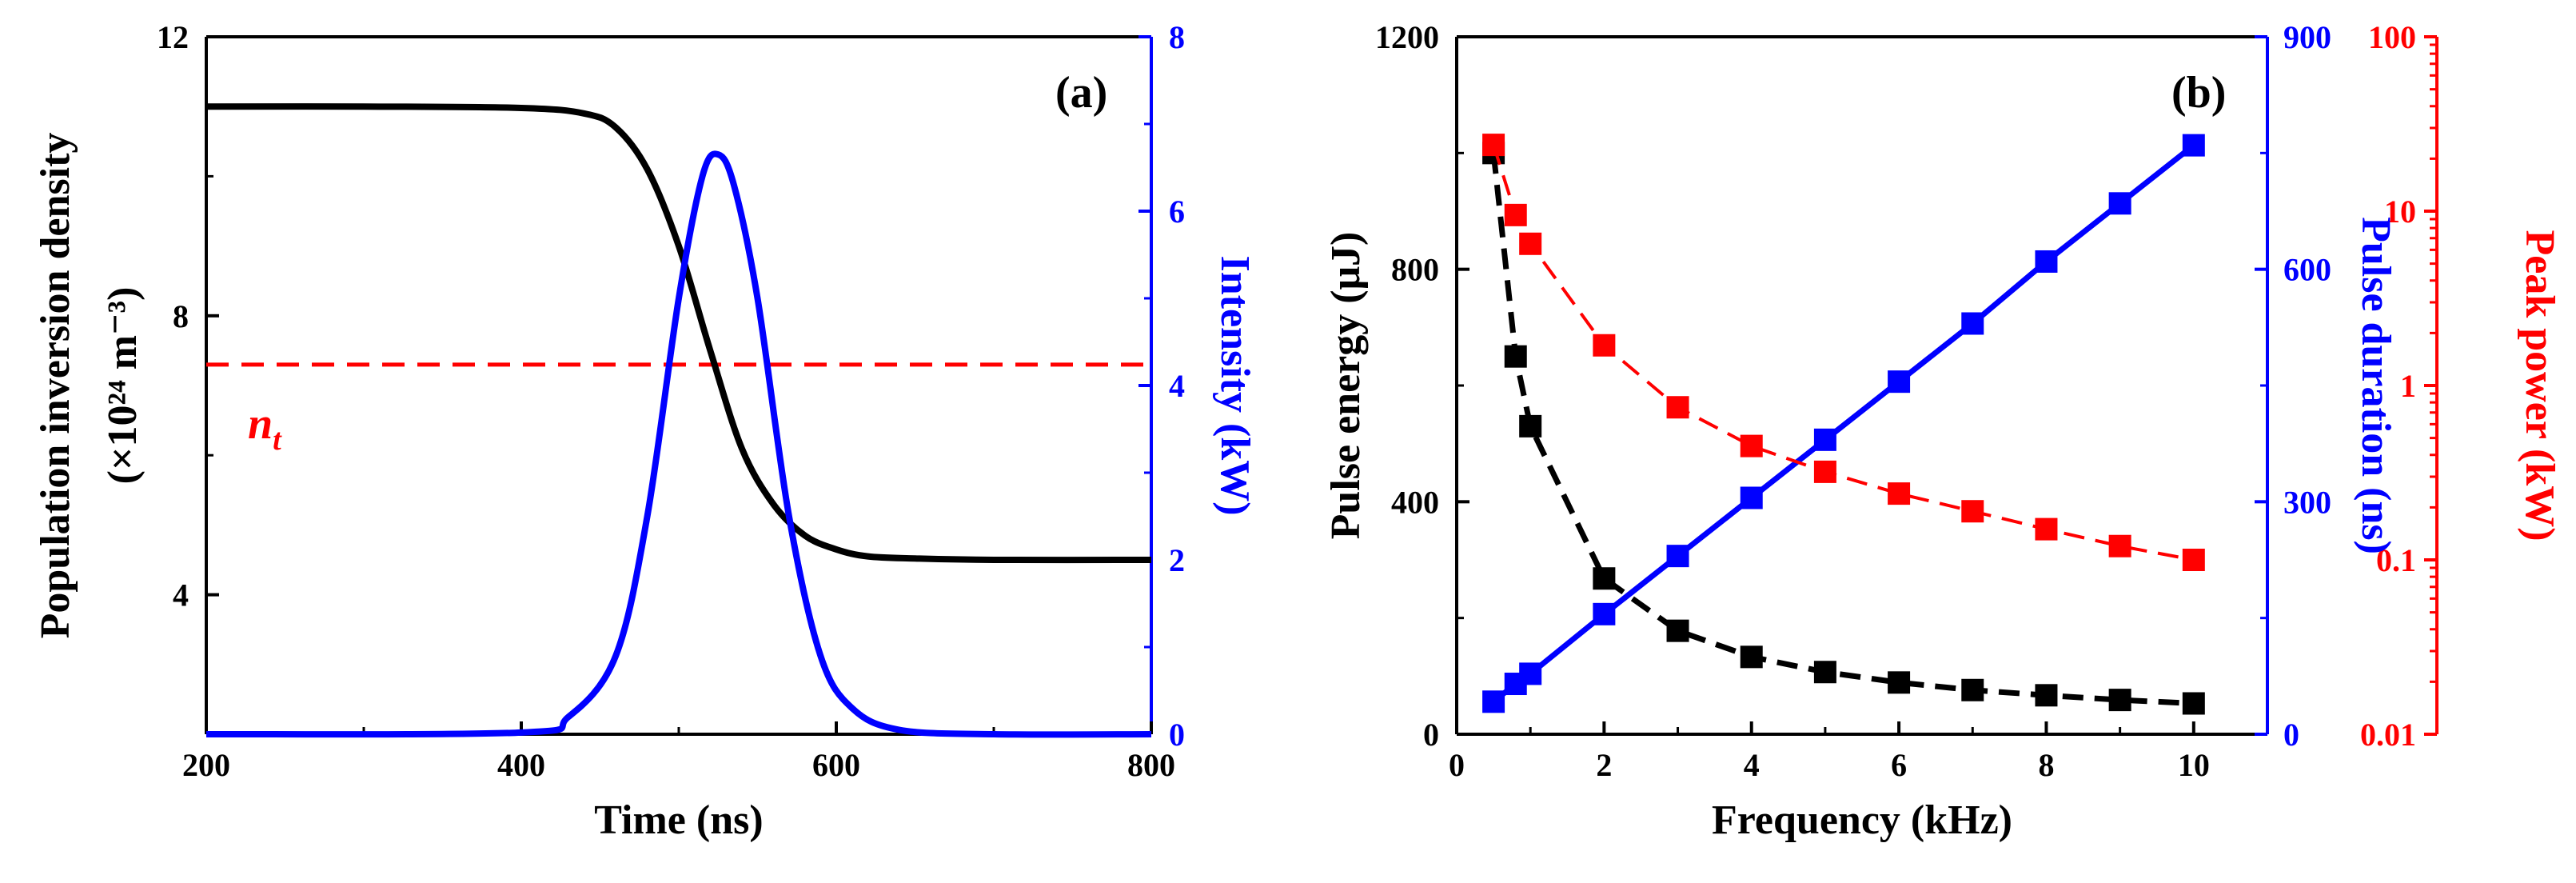  I want to click on threshold-label: nt, so click(265, 428).